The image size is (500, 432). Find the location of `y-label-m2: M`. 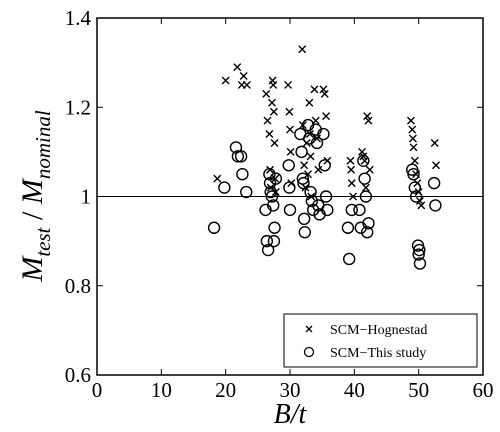

y-label-m2: M is located at coordinates (32, 191).